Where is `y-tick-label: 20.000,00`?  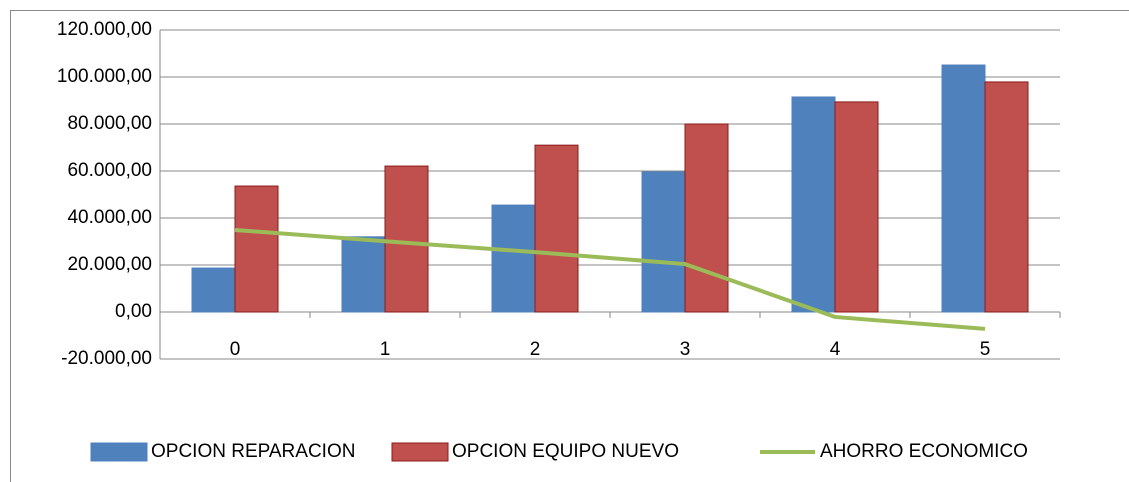
y-tick-label: 20.000,00 is located at coordinates (109, 264).